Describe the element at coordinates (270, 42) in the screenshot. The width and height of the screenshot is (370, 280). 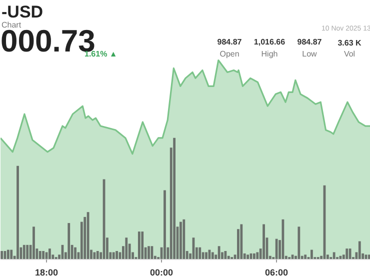
I see `text: 1,016.66` at that location.